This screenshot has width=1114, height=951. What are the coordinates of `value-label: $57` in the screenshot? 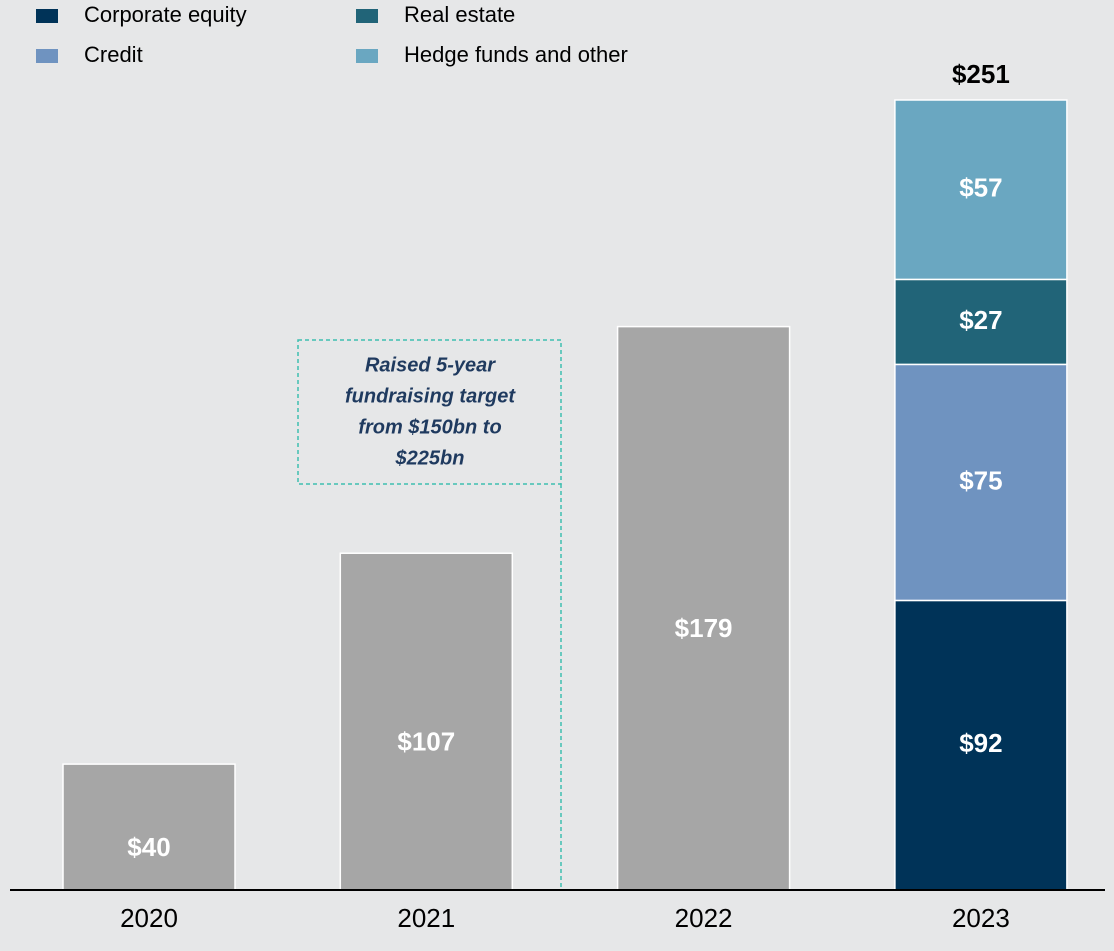 It's located at (980, 188).